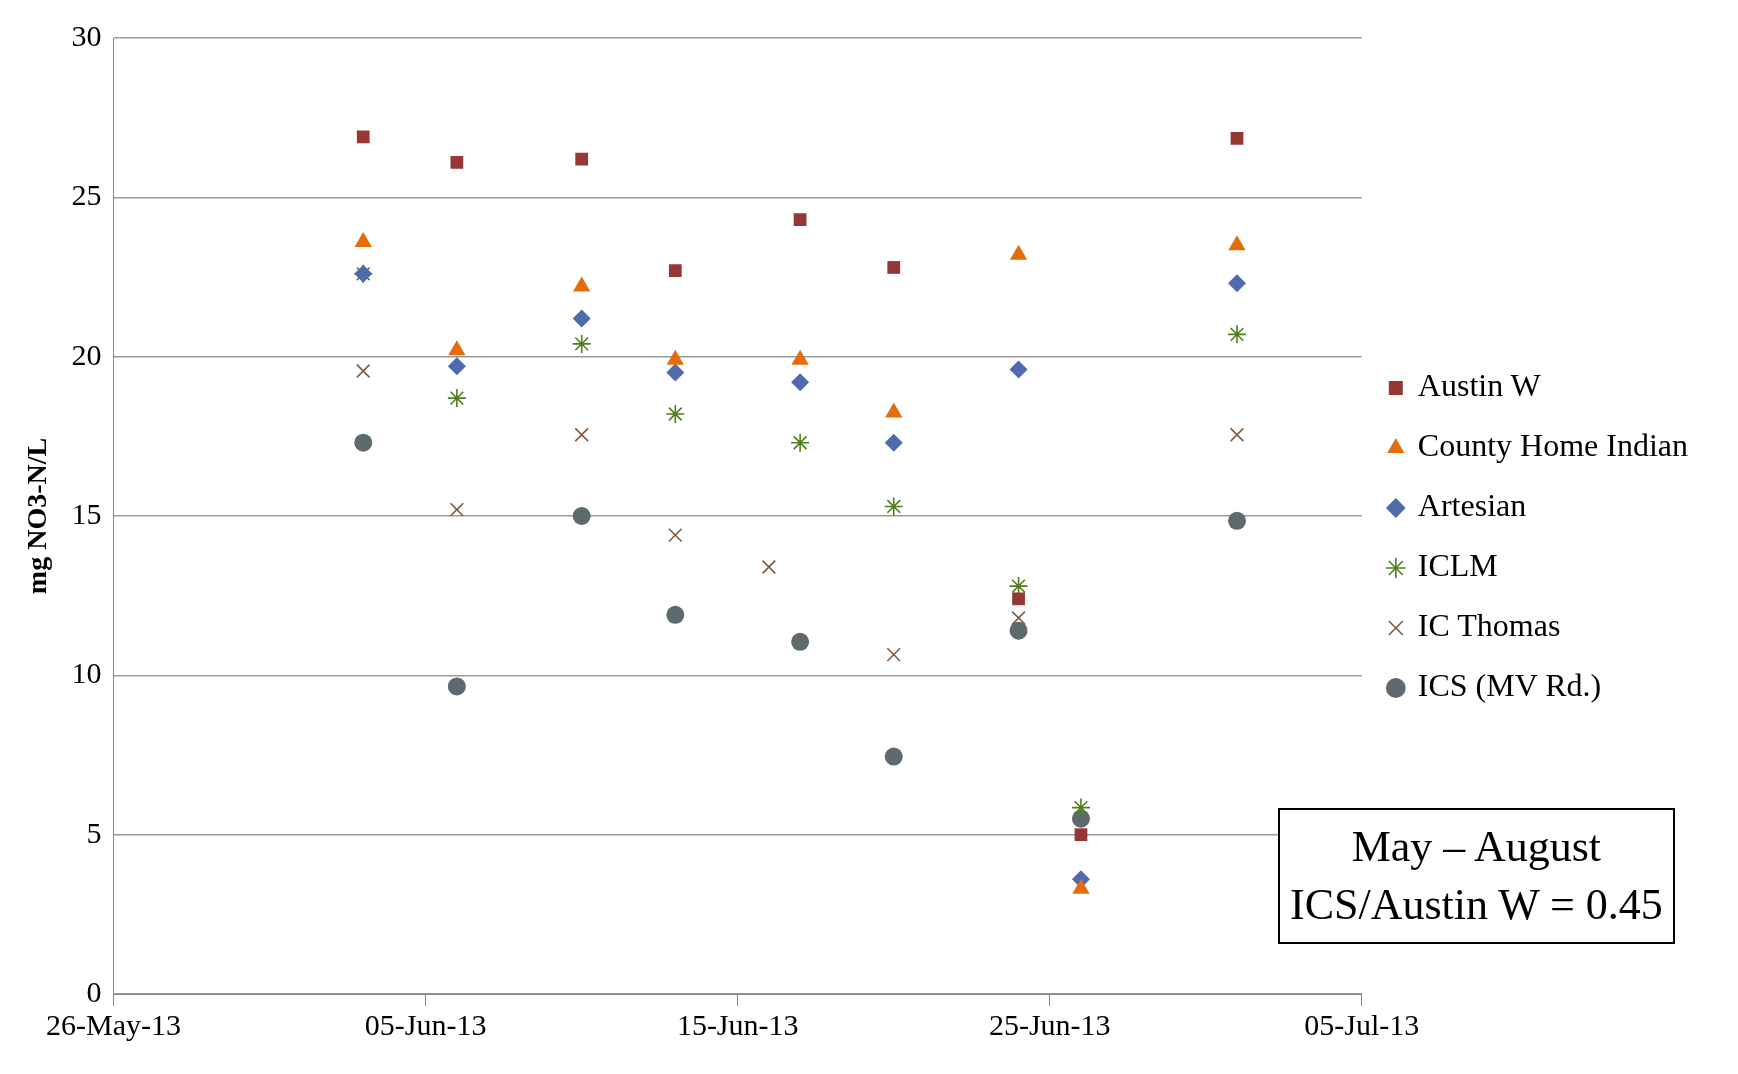  I want to click on legend-label: Artesian, so click(1472, 505).